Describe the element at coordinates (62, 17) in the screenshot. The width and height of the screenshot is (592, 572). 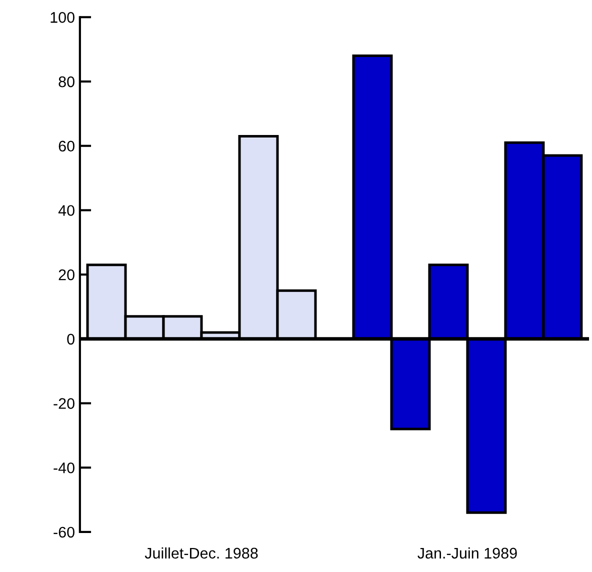
I see `y-tick-label: 100` at that location.